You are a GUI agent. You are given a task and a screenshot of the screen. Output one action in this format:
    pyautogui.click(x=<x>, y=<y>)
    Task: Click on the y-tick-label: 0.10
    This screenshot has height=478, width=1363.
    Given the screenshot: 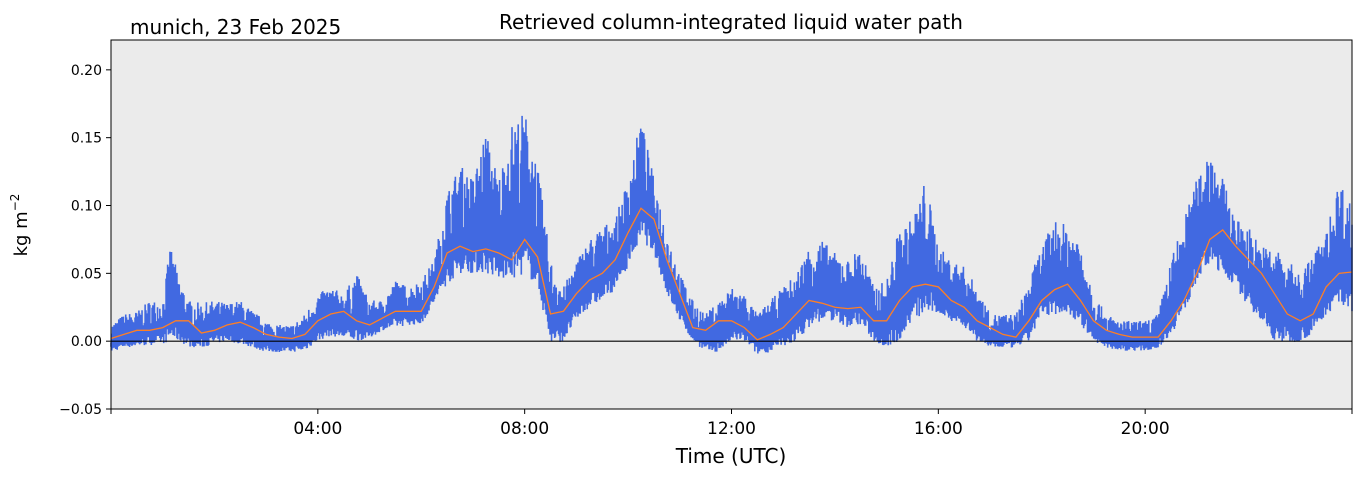 What is the action you would take?
    pyautogui.click(x=86, y=207)
    